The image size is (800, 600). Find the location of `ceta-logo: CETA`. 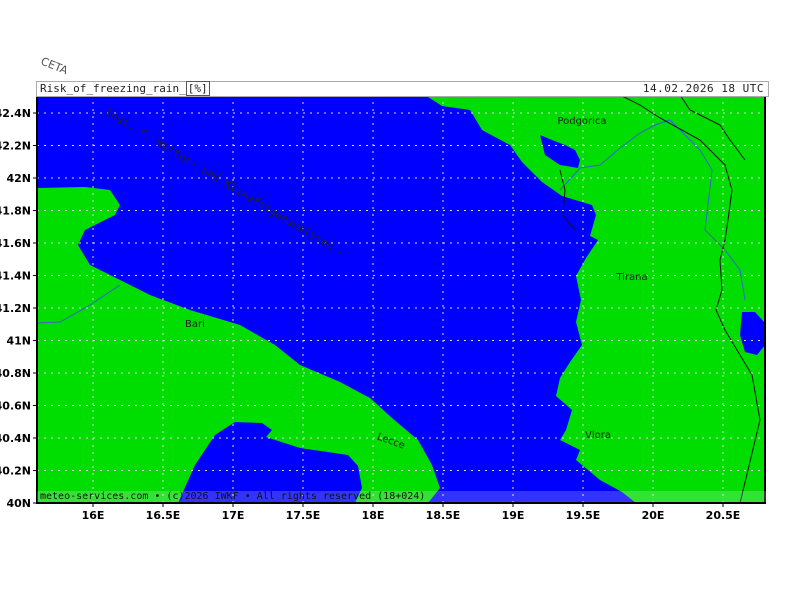

ceta-logo: CETA is located at coordinates (54, 66).